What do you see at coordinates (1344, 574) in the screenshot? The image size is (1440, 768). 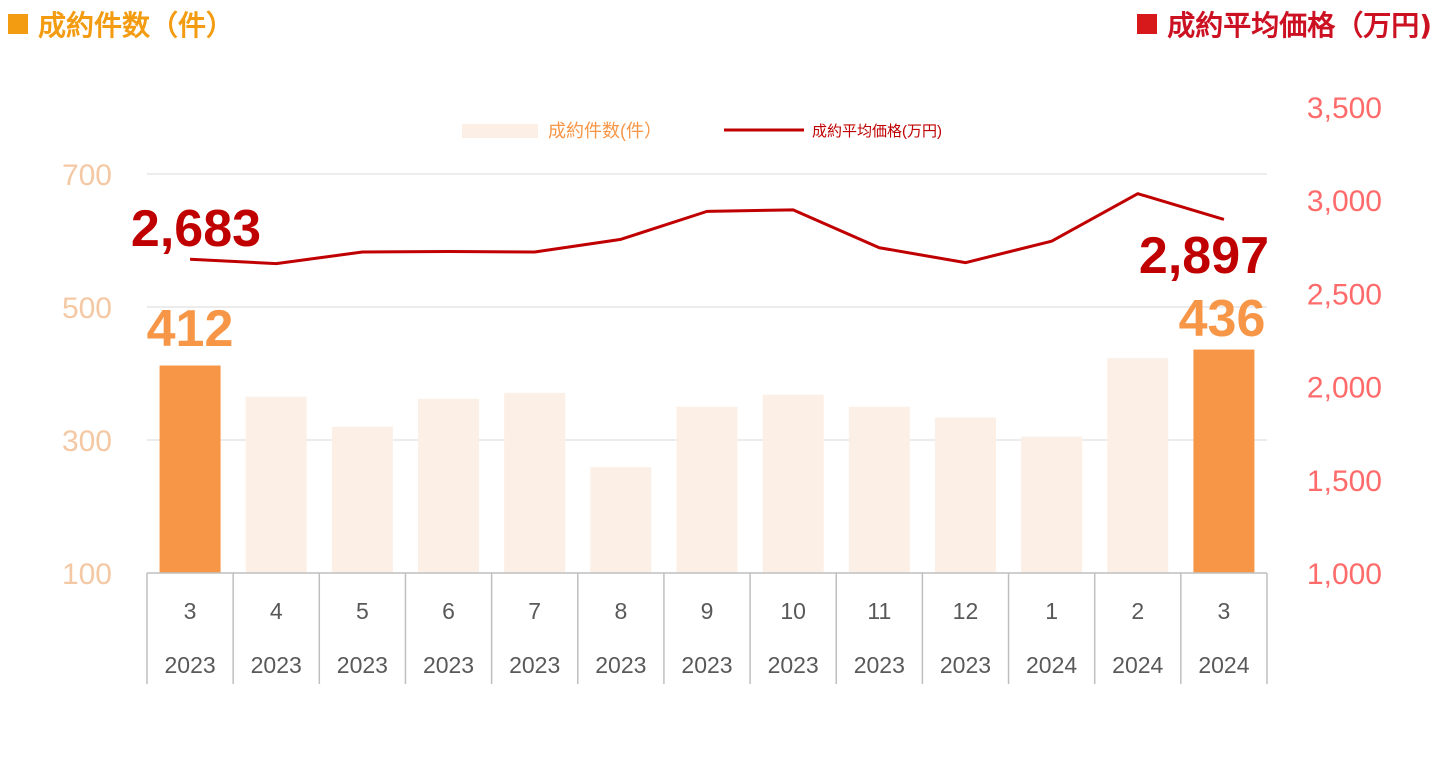 I see `right-tick-label: 1,000` at bounding box center [1344, 574].